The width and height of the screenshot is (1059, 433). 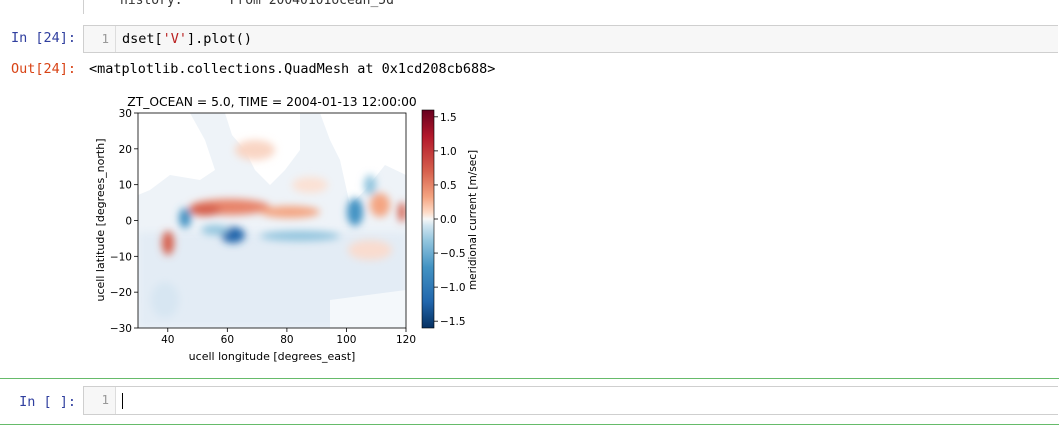 I want to click on colorbar-ticks: 1.5 1.0 0.5 0.0 −0.5 −1.0 −1.5, so click(x=450, y=220).